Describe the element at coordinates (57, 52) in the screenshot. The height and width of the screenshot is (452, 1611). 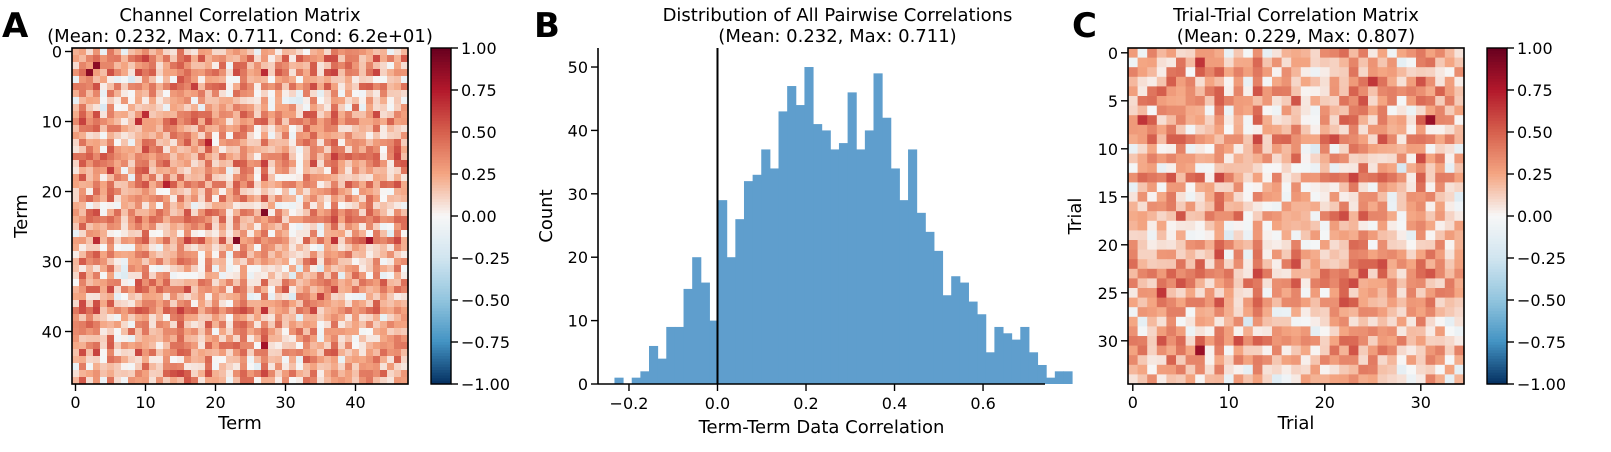
I see `y-tick-label: 0` at that location.